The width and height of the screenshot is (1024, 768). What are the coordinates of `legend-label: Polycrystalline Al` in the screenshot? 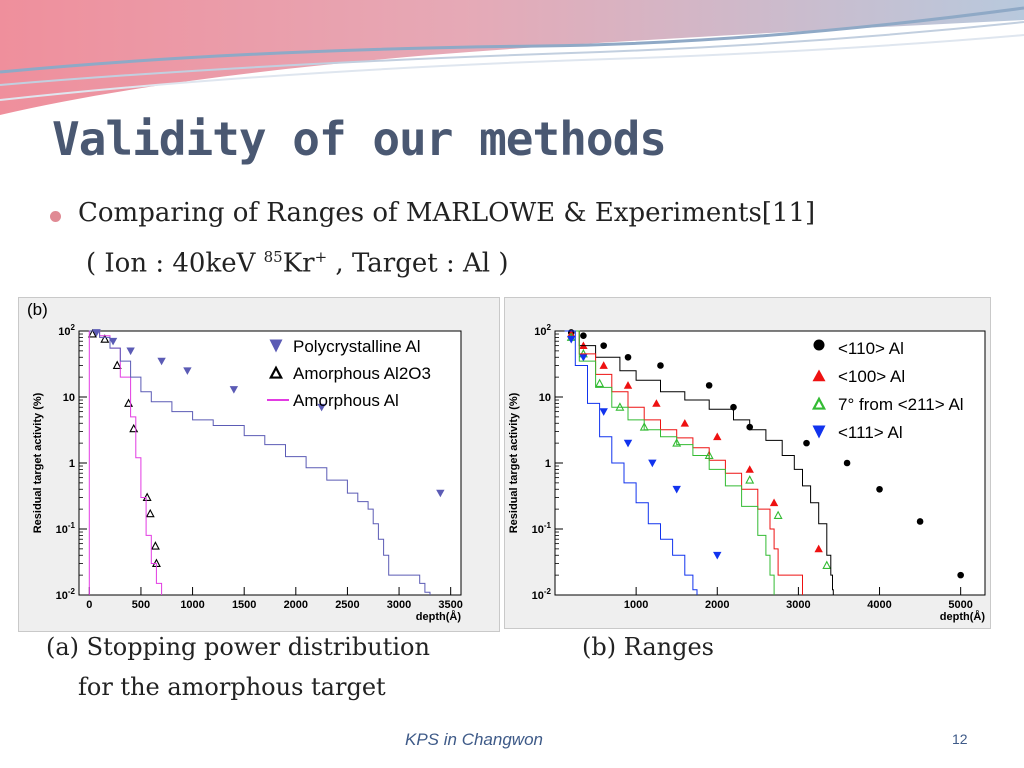 It's located at (357, 346).